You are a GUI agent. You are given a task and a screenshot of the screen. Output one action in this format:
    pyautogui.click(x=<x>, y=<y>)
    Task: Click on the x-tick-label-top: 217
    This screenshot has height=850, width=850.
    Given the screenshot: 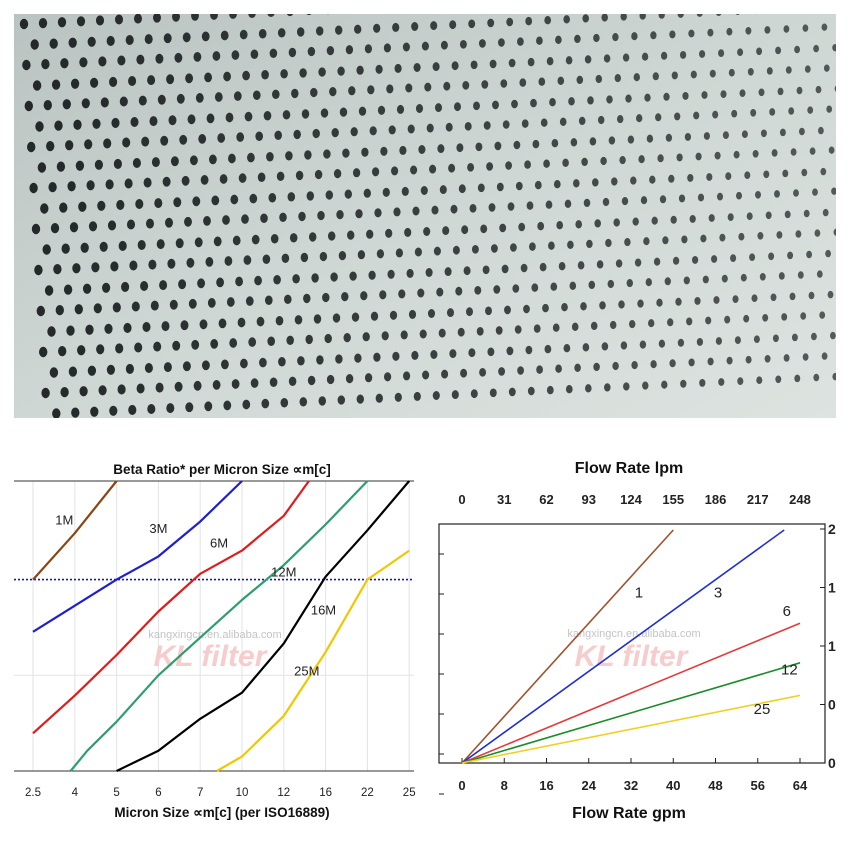 What is the action you would take?
    pyautogui.click(x=758, y=499)
    